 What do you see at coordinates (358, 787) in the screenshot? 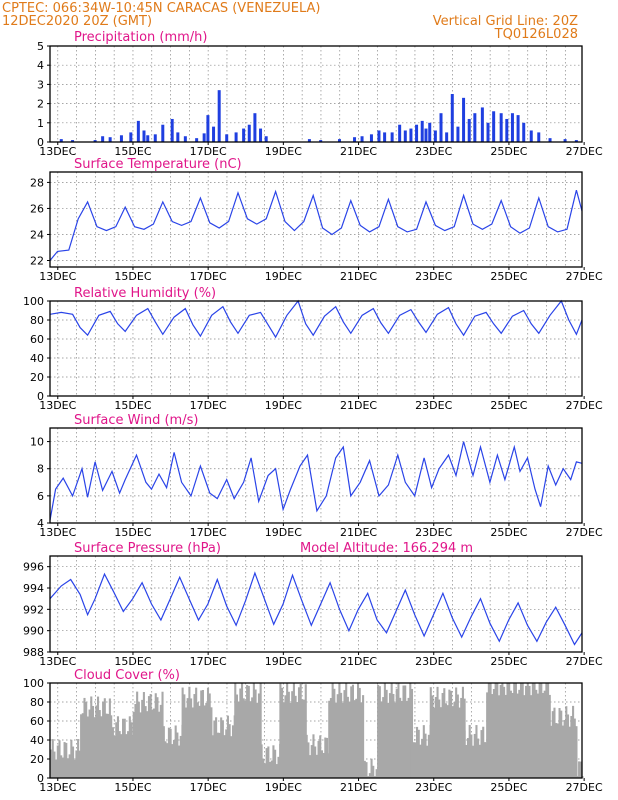
I see `cloud-cover-x-tick-label: 21DEC` at bounding box center [358, 787].